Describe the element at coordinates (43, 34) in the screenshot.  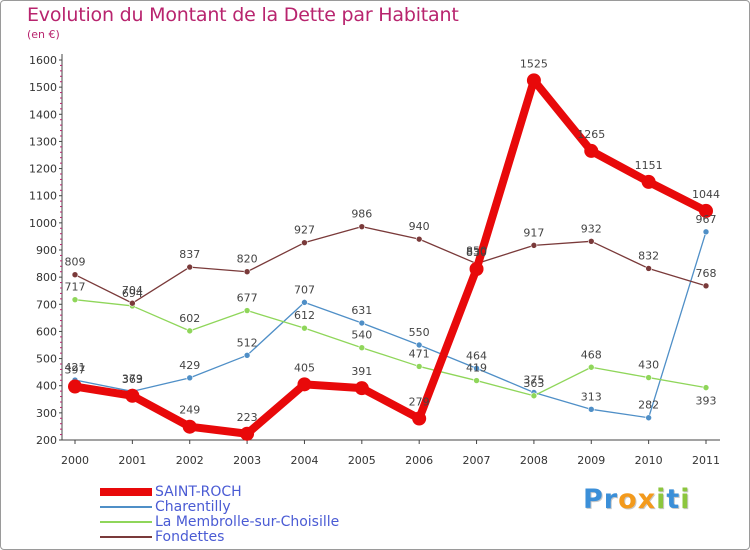
I see `chart-subtitle: (en €)` at that location.